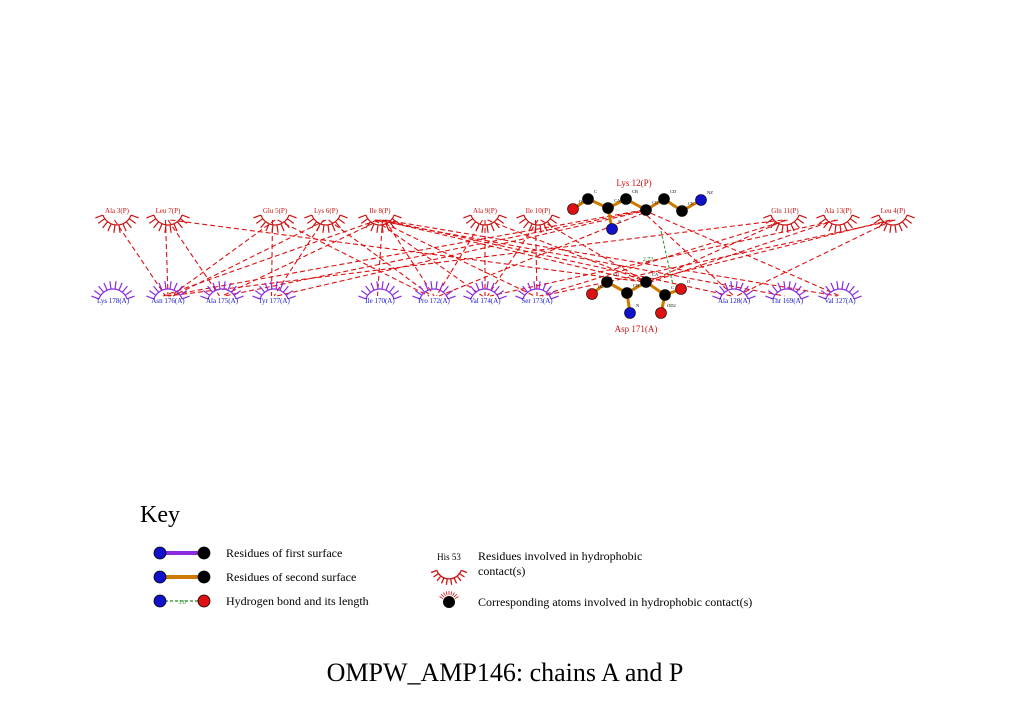  I want to click on contact-line-ile8p-ala175a, so click(301, 258).